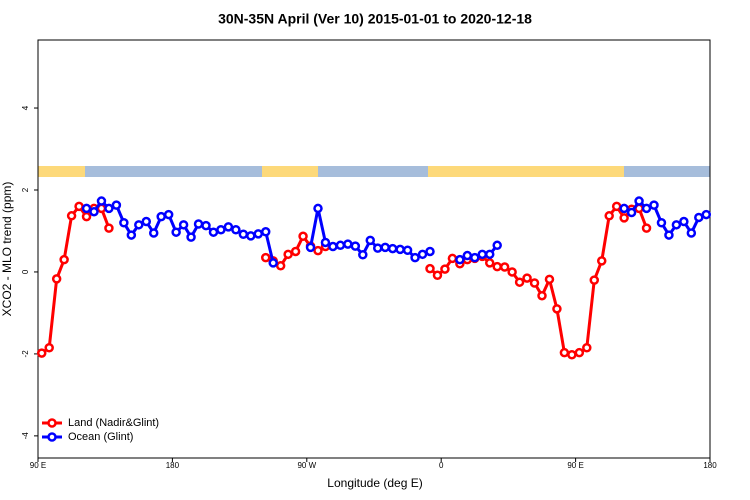 The height and width of the screenshot is (500, 750). I want to click on y-tick-label: 0, so click(25, 271).